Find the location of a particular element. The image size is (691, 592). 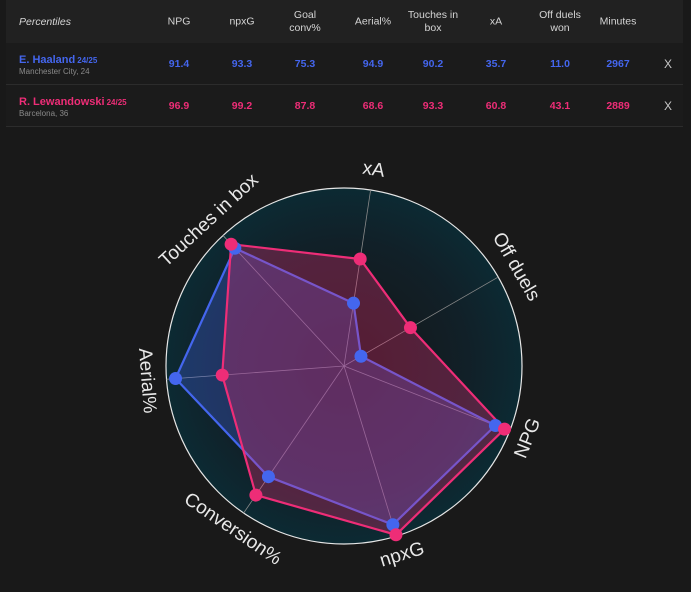

axis-line-off-duels is located at coordinates (421, 321).